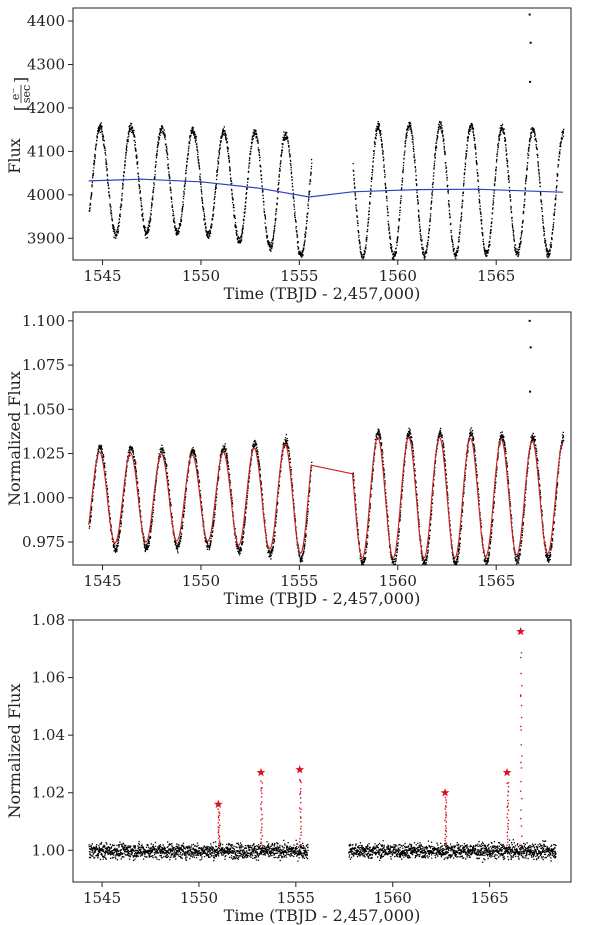 Image resolution: width=595 pixels, height=925 pixels. I want to click on unit-denominator: sec, so click(26, 94).